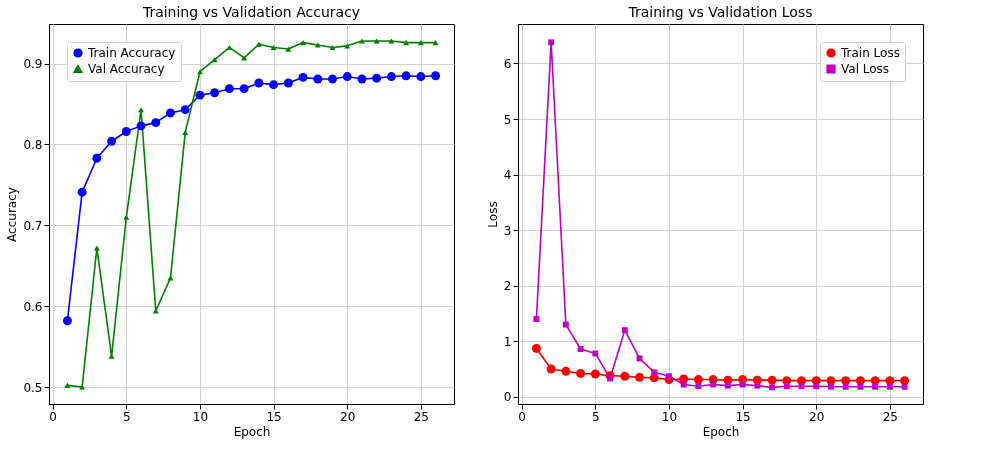 Image resolution: width=1005 pixels, height=473 pixels. What do you see at coordinates (33, 225) in the screenshot?
I see `y-tick-label: 0.7` at bounding box center [33, 225].